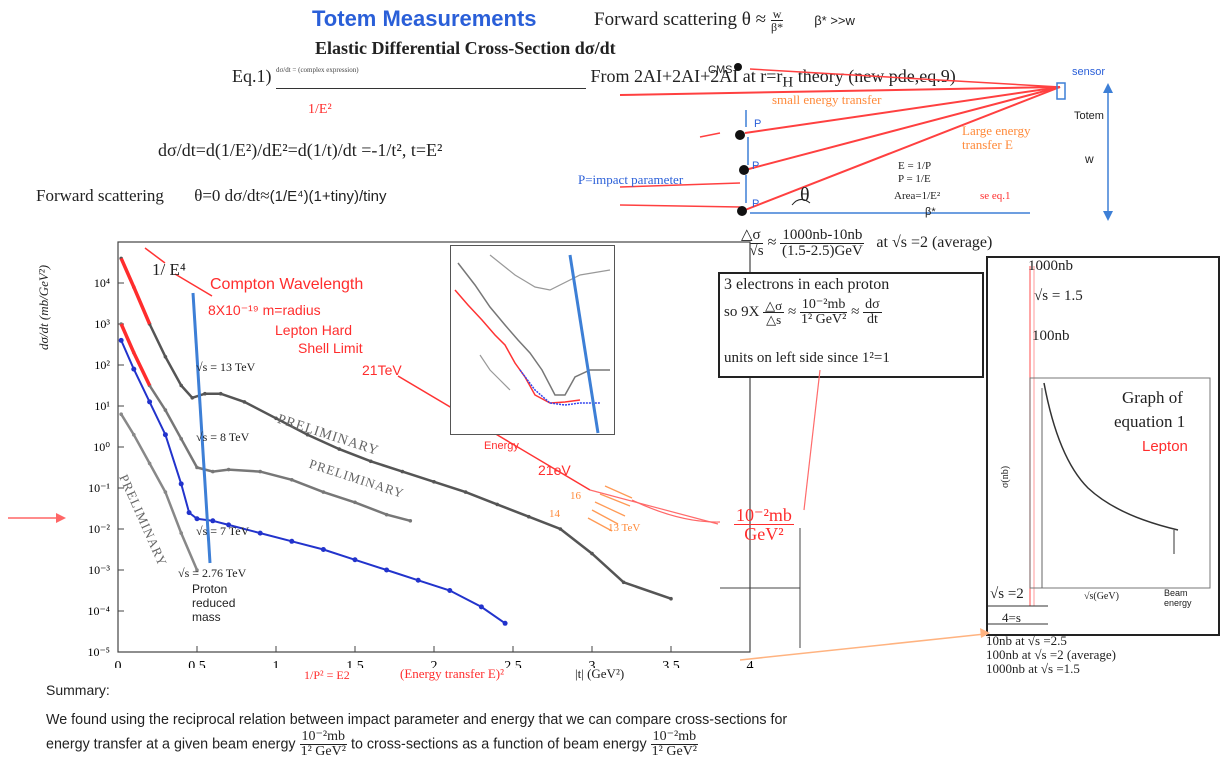 The height and width of the screenshot is (777, 1232). What do you see at coordinates (823, 319) in the screenshot?
I see `electron-frac2-den: 1² GeV²` at bounding box center [823, 319].